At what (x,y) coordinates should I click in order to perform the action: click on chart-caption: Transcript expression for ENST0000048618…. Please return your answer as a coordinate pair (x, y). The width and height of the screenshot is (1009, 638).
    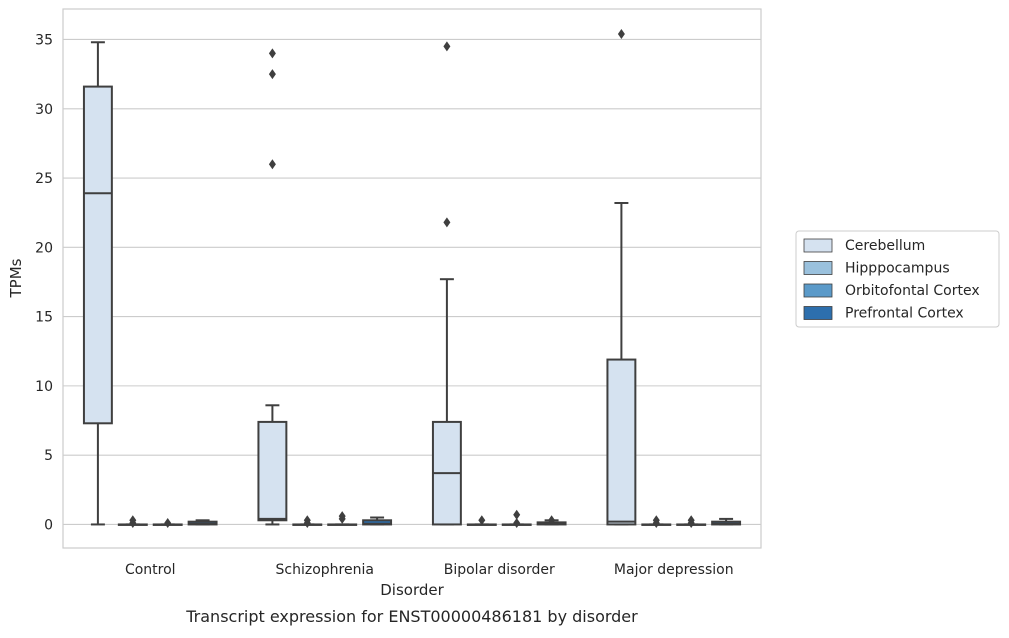
    Looking at the image, I should click on (411, 616).